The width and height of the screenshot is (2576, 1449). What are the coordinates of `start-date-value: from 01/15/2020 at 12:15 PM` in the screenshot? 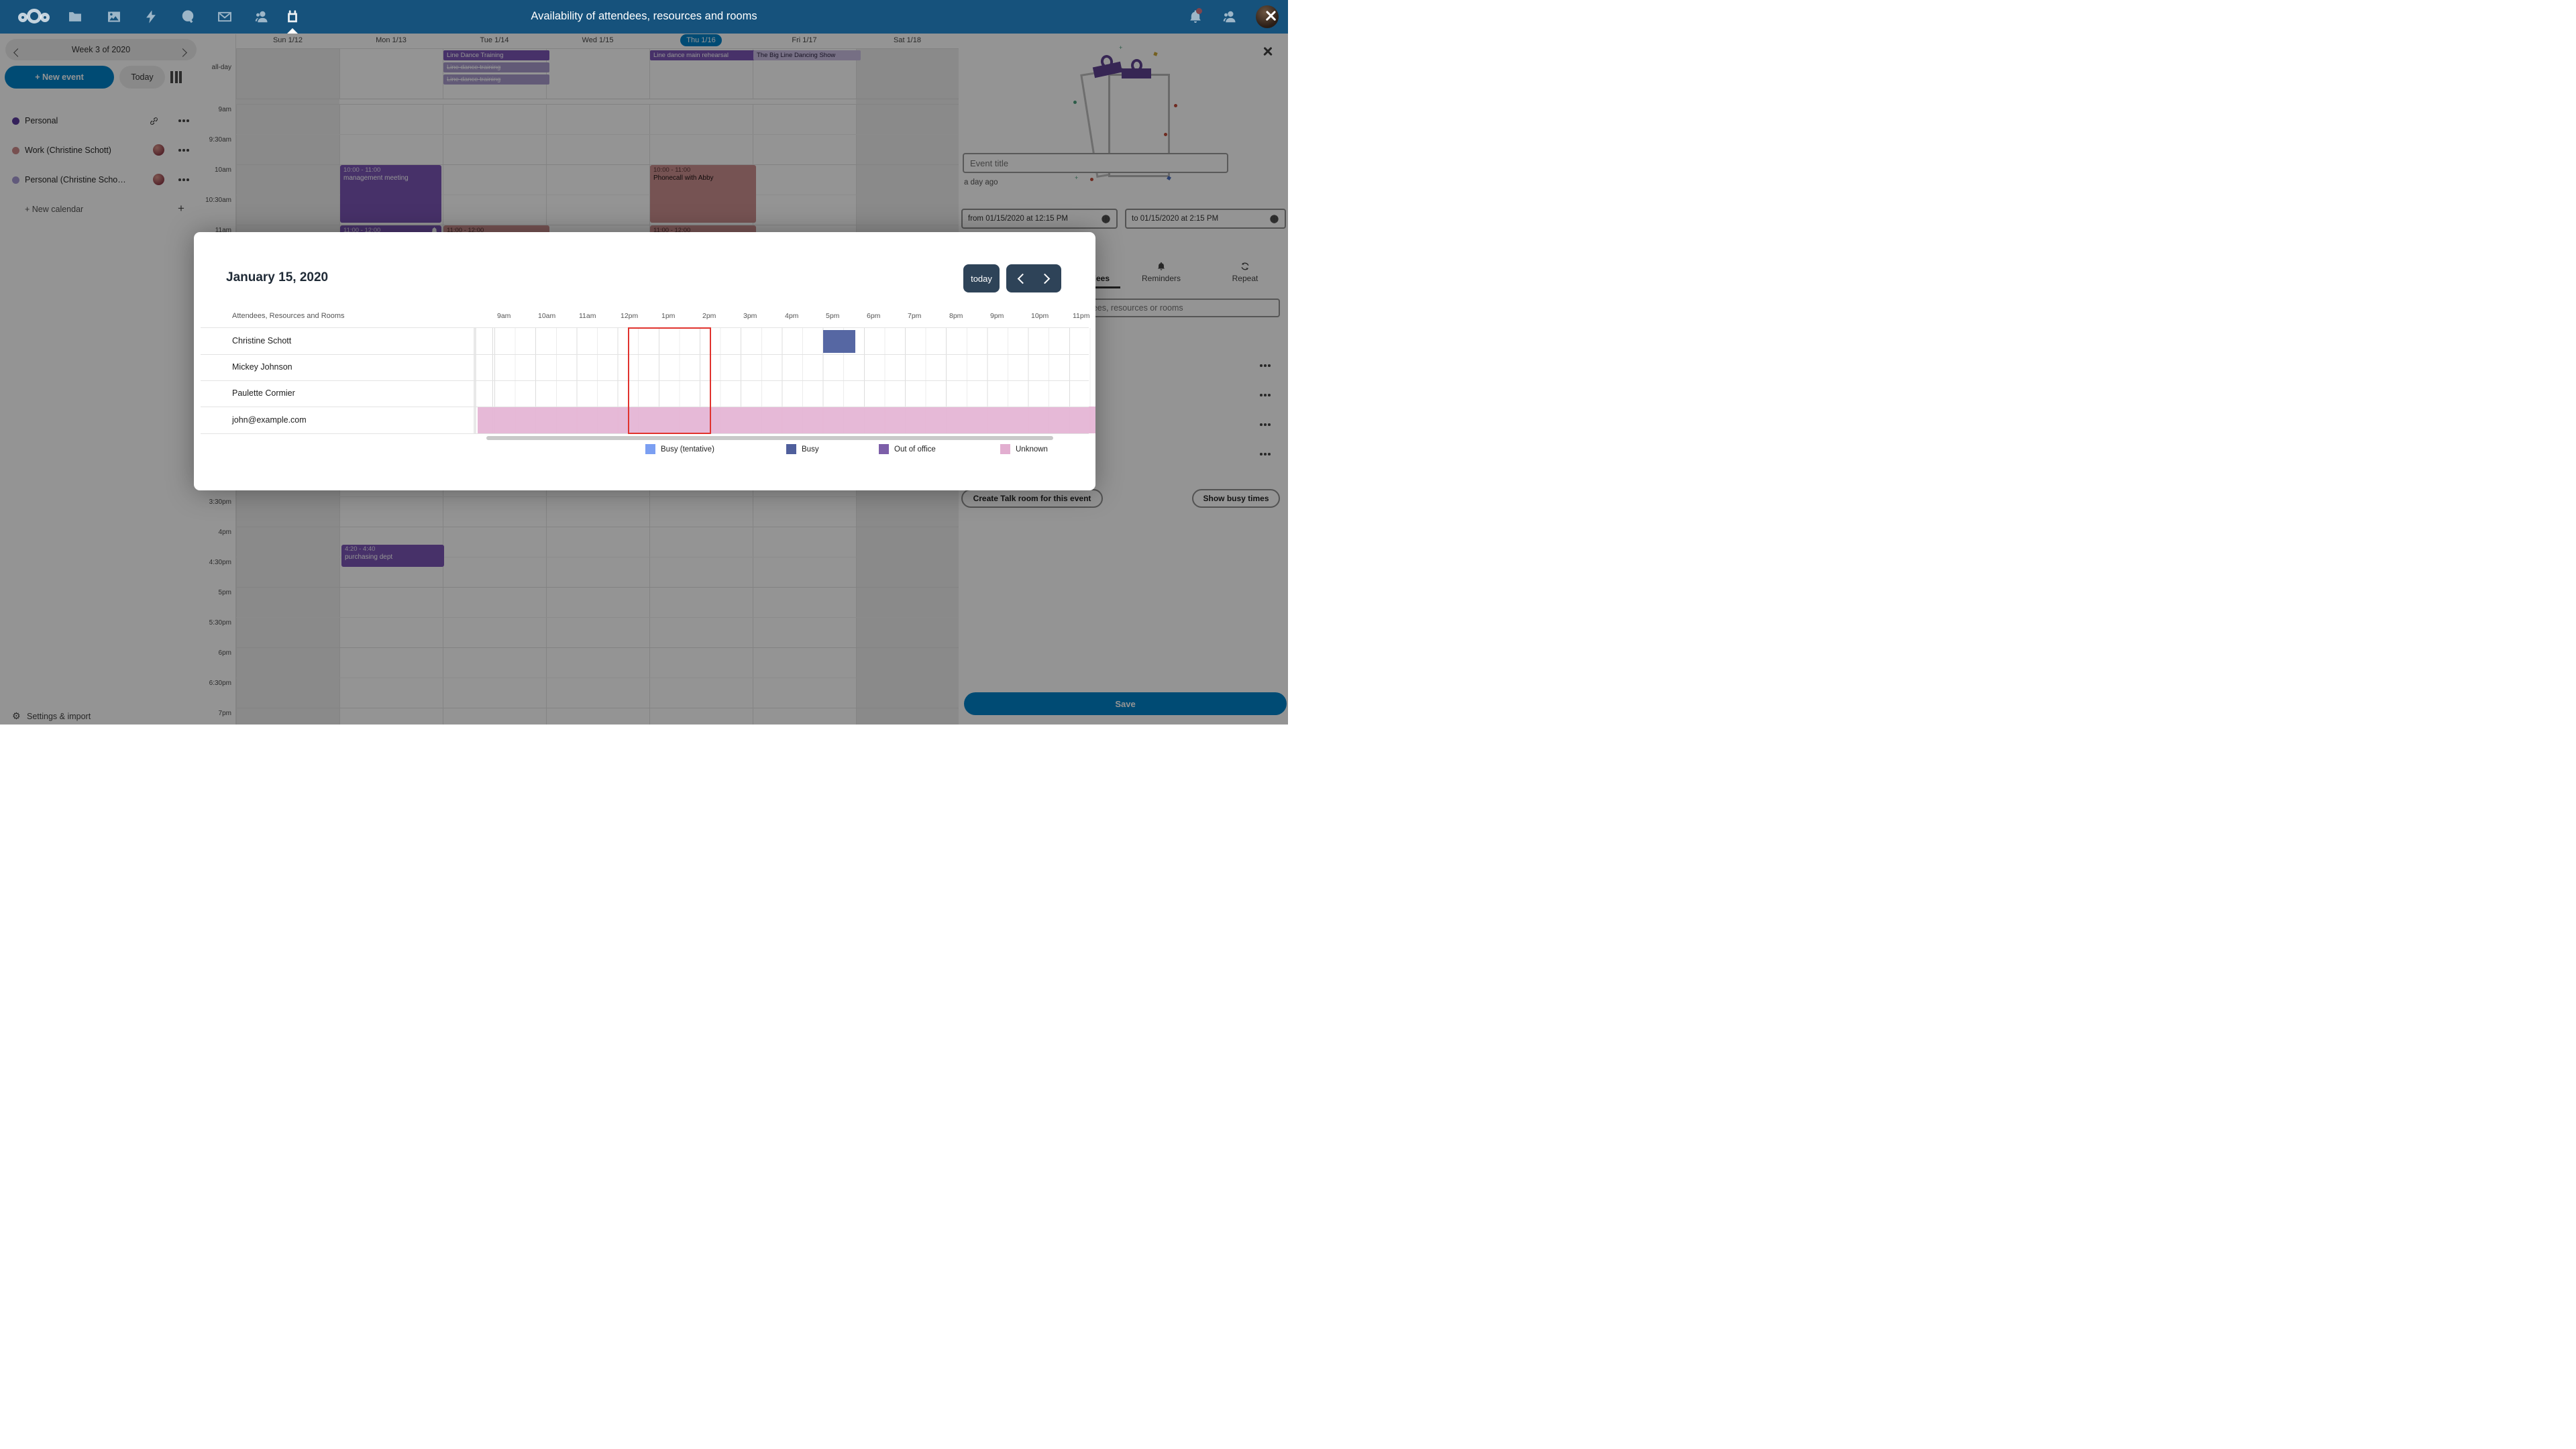 It's located at (1018, 219).